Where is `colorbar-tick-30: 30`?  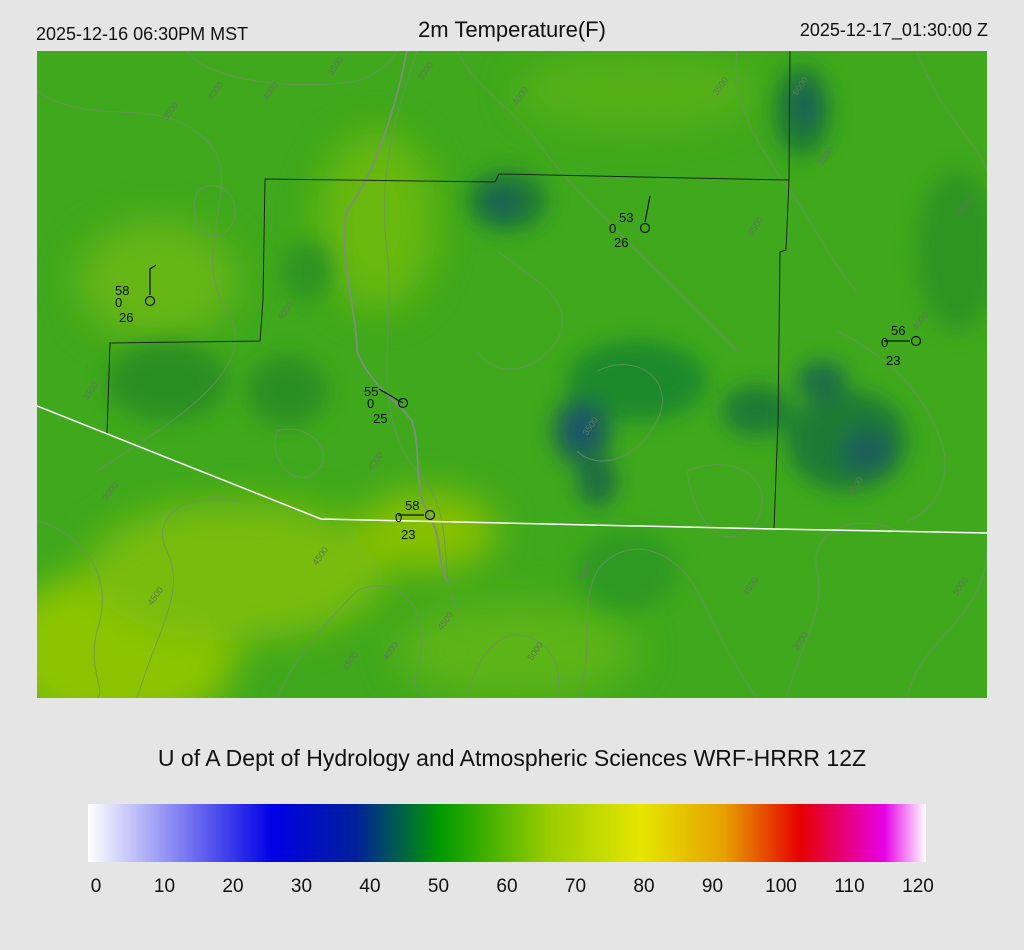
colorbar-tick-30: 30 is located at coordinates (301, 886).